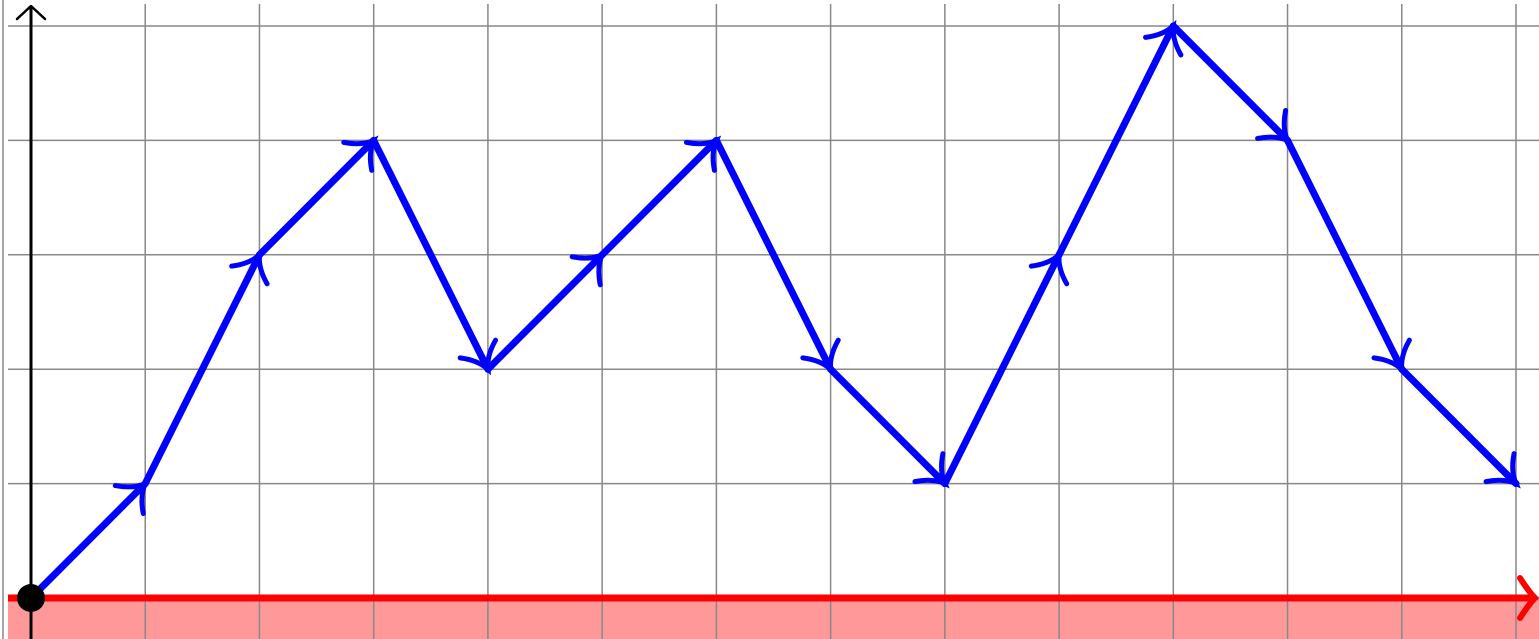  I want to click on baseline-arrowhead, so click(1528, 598).